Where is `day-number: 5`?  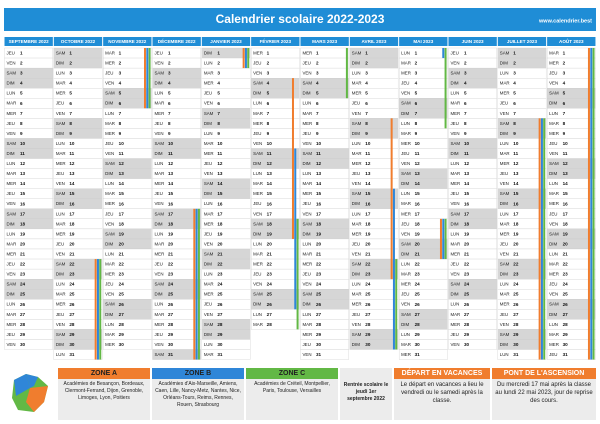
day-number: 5 is located at coordinates (465, 93).